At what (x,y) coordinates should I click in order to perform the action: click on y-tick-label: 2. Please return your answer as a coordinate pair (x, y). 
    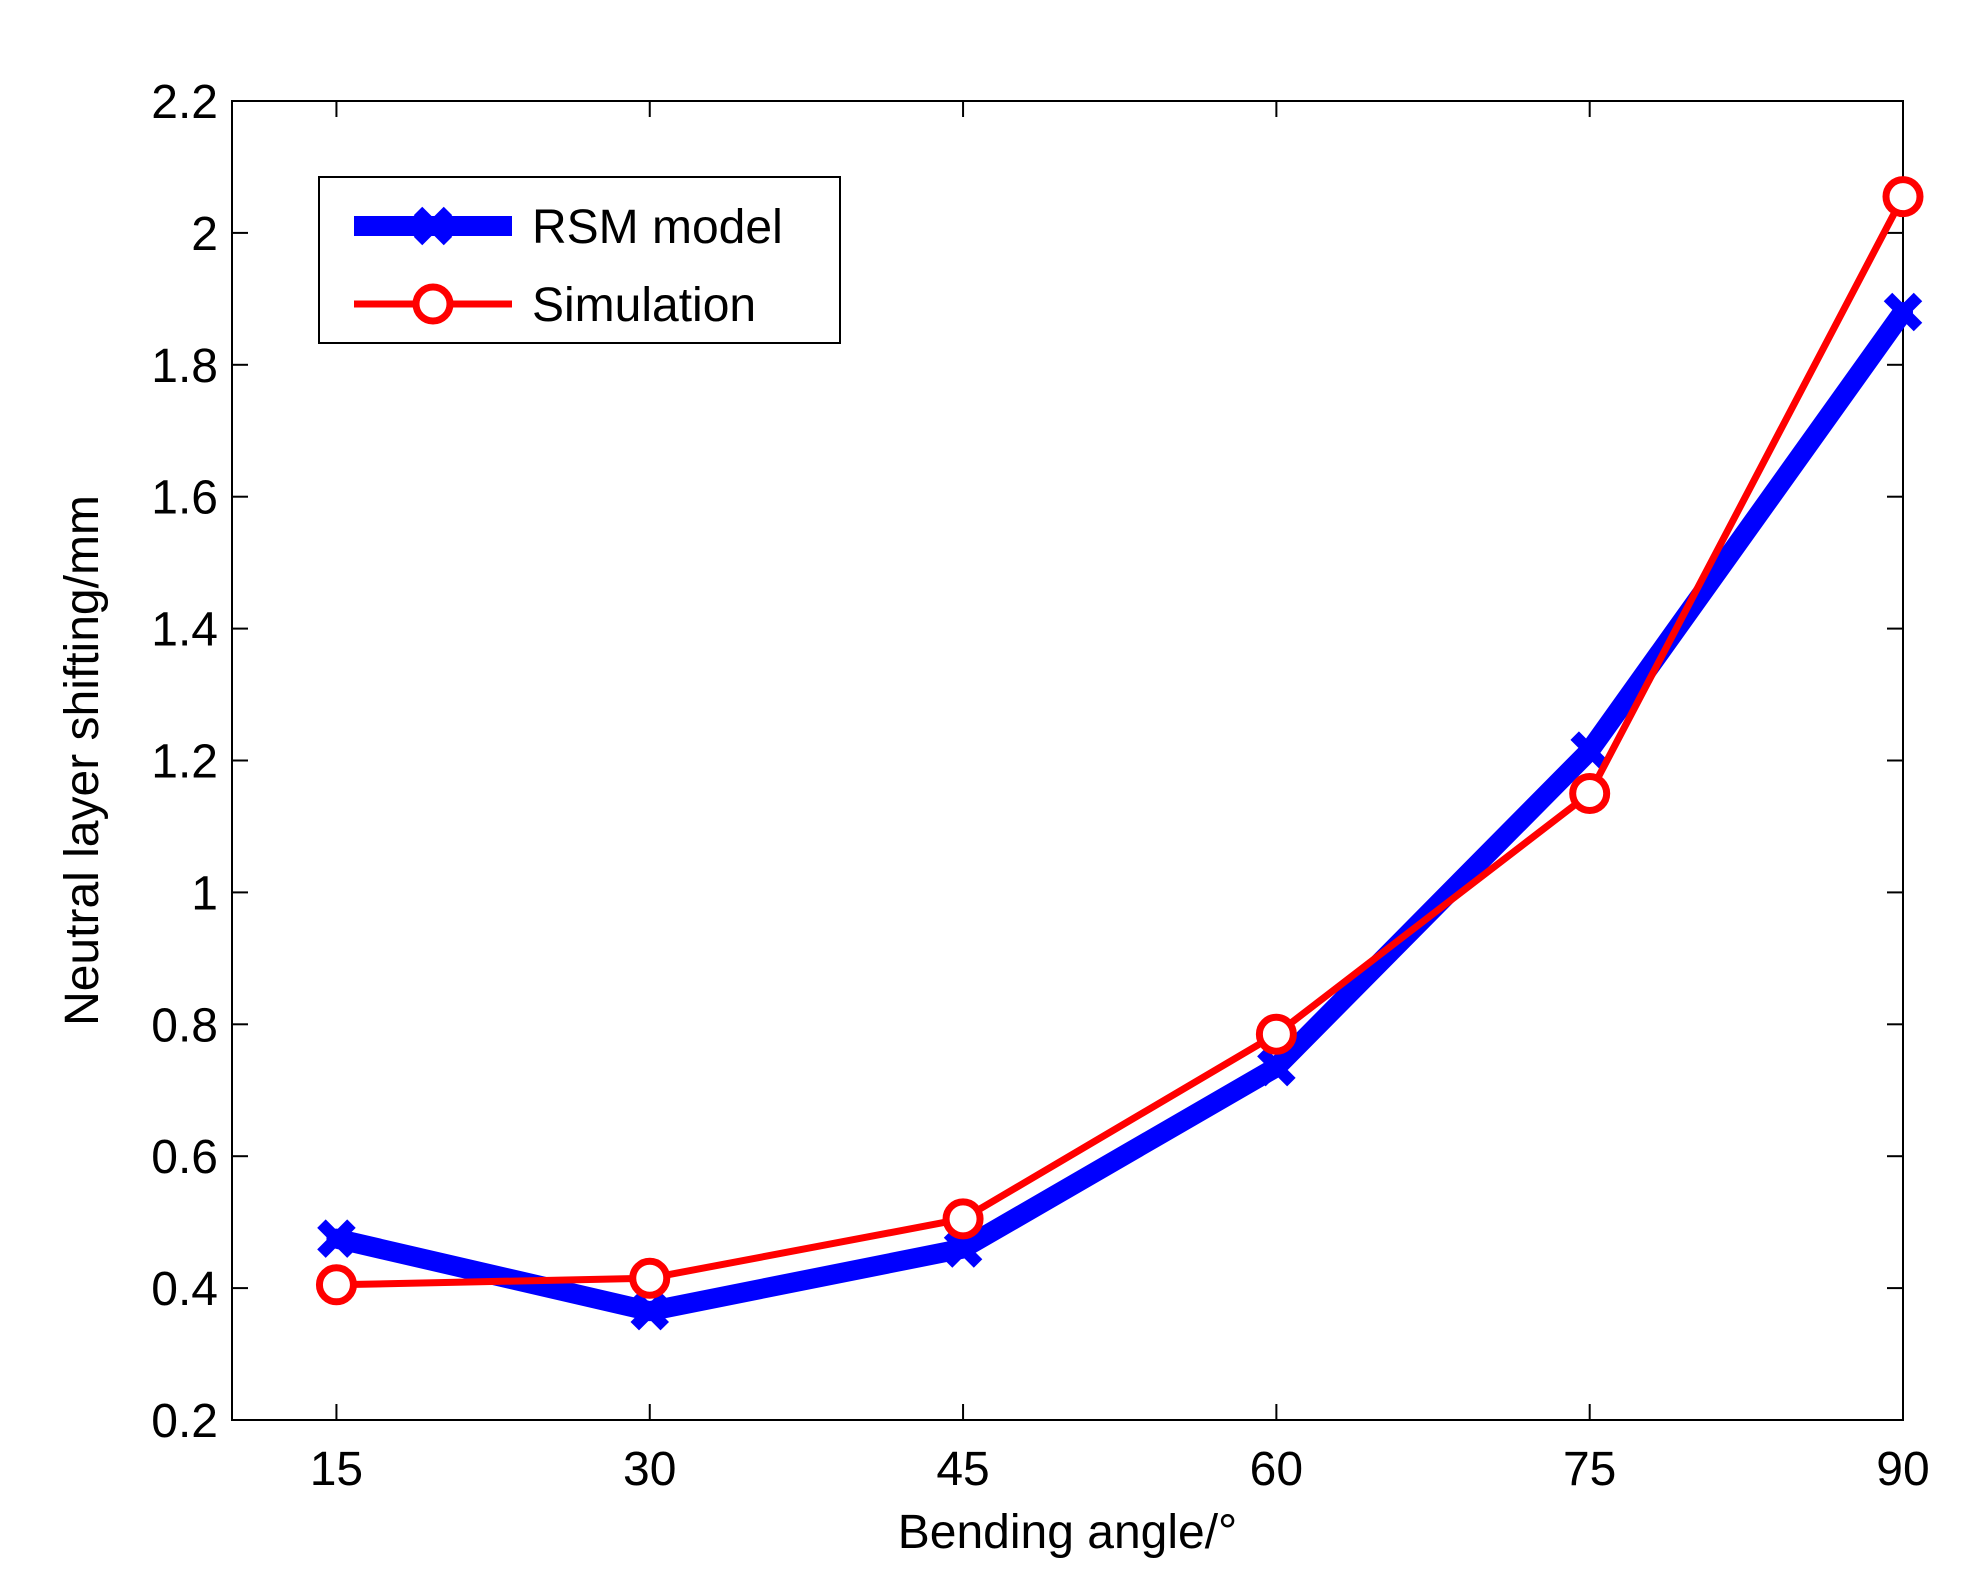
    Looking at the image, I should click on (204, 234).